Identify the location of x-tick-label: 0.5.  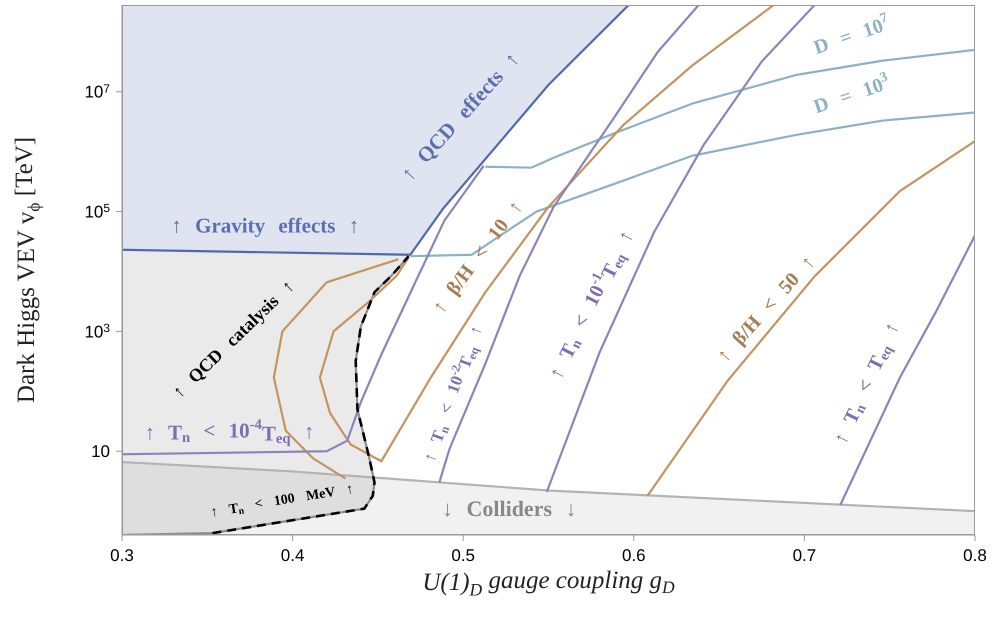
(463, 555).